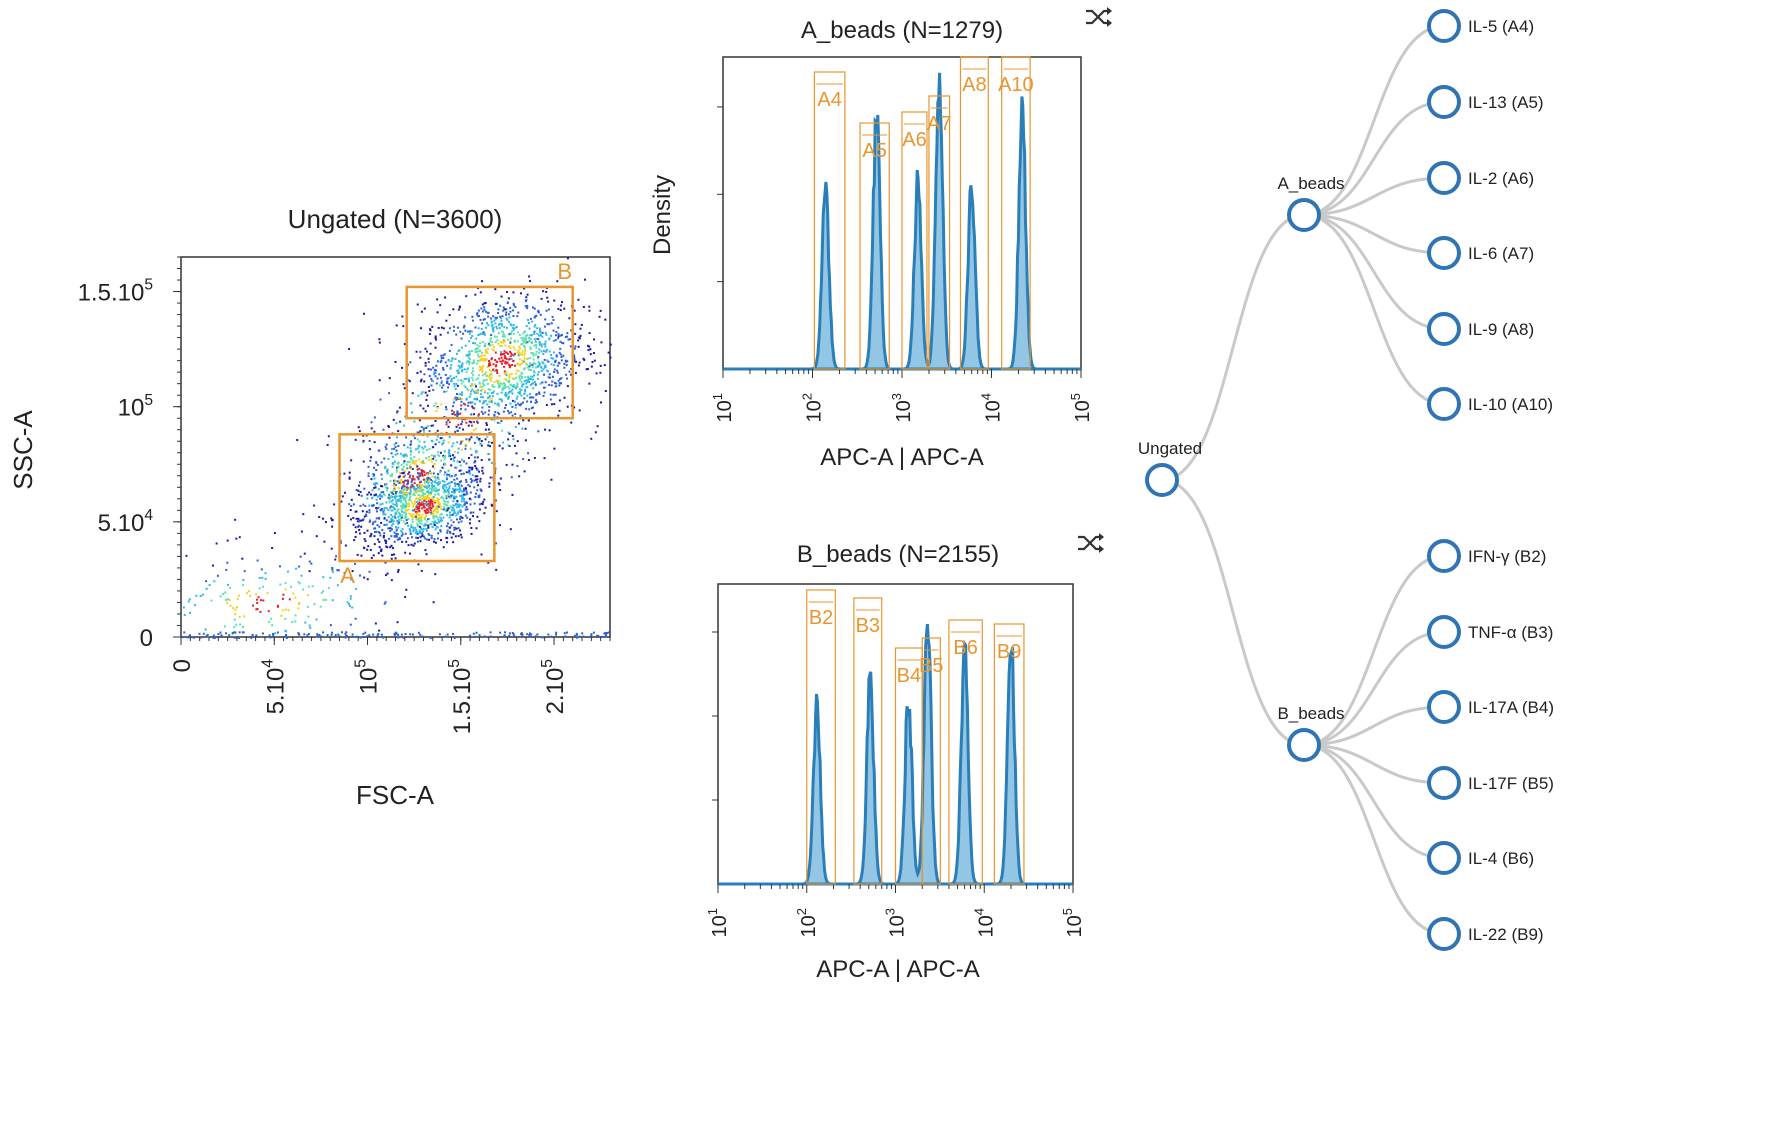 The height and width of the screenshot is (1121, 1778). I want to click on gate-a, so click(417, 498).